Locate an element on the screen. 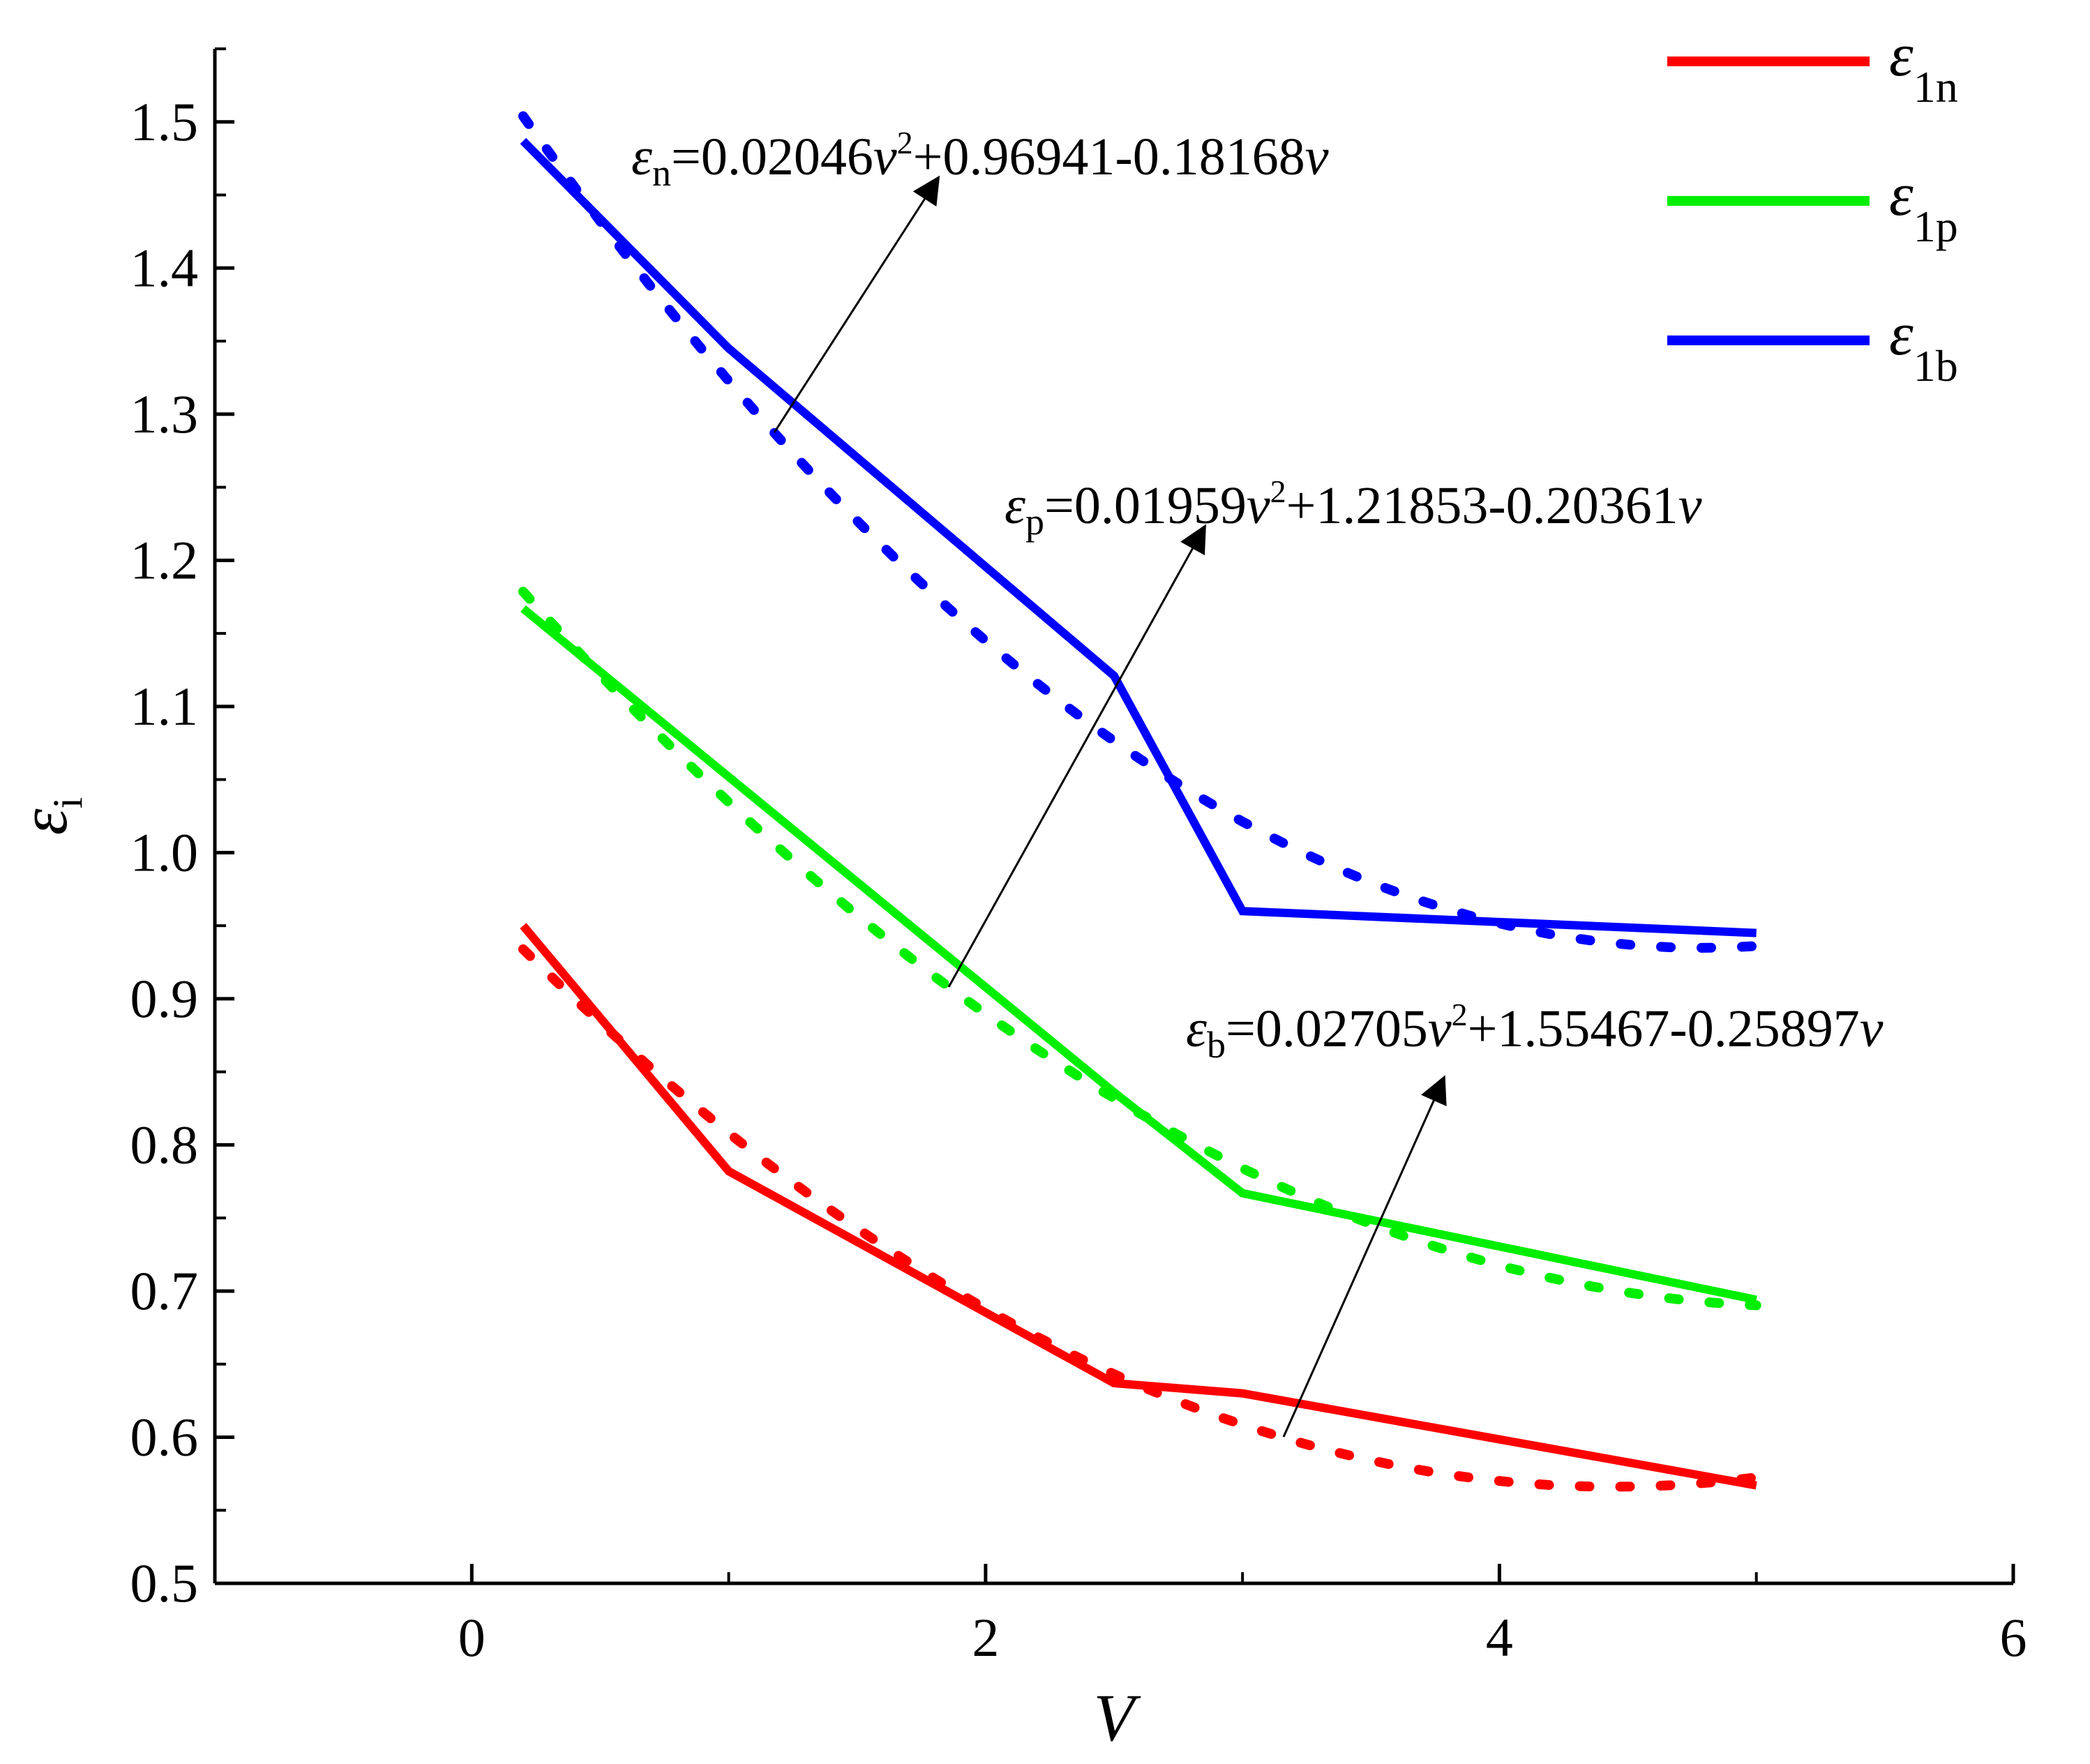 Image resolution: width=2090 pixels, height=1764 pixels. fit-equation-b: εb=0.02705v2+1.55467-0.25897v is located at coordinates (1535, 1031).